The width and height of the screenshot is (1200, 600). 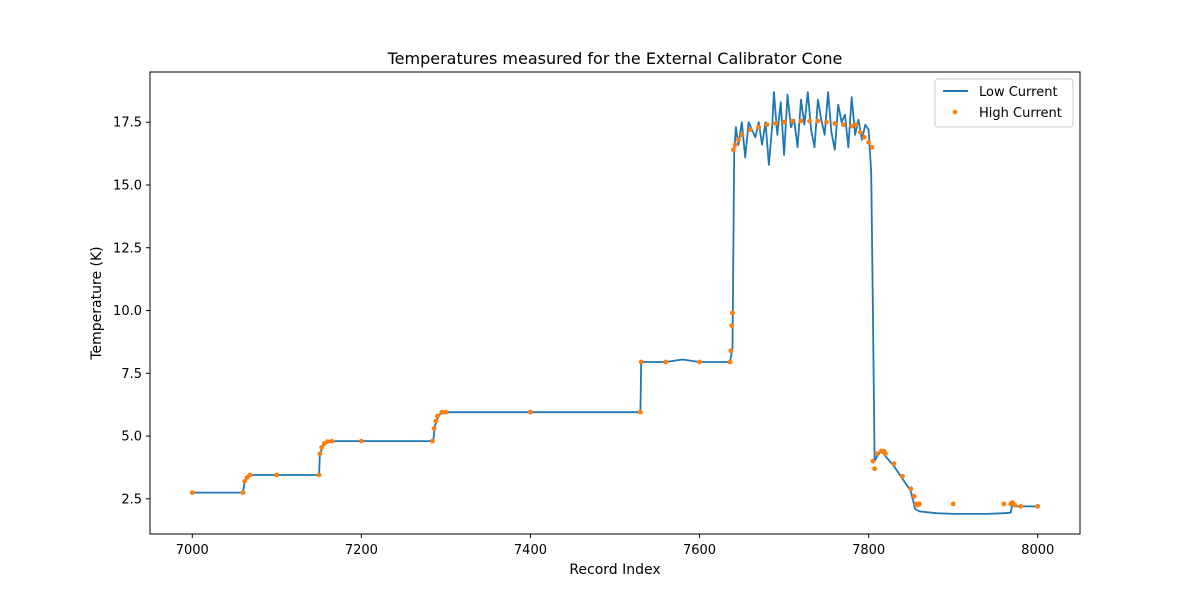 What do you see at coordinates (127, 311) in the screenshot?
I see `y-tick-label: 10.0` at bounding box center [127, 311].